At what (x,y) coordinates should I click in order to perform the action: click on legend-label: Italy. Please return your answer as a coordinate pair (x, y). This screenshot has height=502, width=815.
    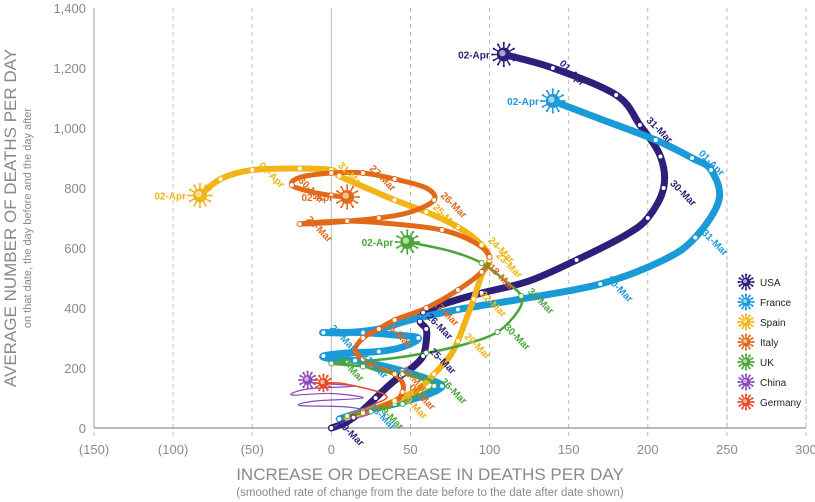
    Looking at the image, I should click on (769, 343).